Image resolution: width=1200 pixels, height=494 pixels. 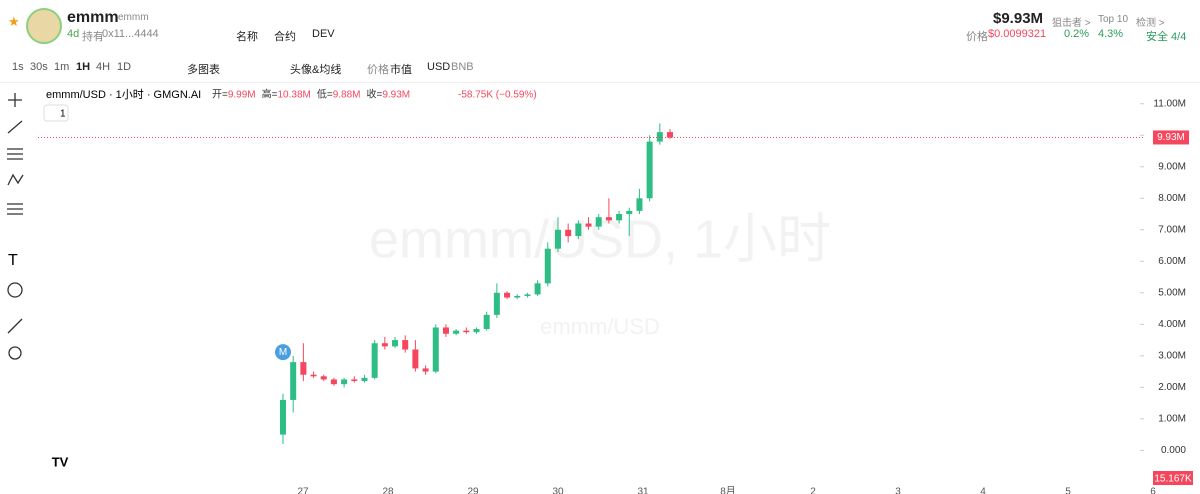 What do you see at coordinates (1173, 478) in the screenshot?
I see `volume-badge` at bounding box center [1173, 478].